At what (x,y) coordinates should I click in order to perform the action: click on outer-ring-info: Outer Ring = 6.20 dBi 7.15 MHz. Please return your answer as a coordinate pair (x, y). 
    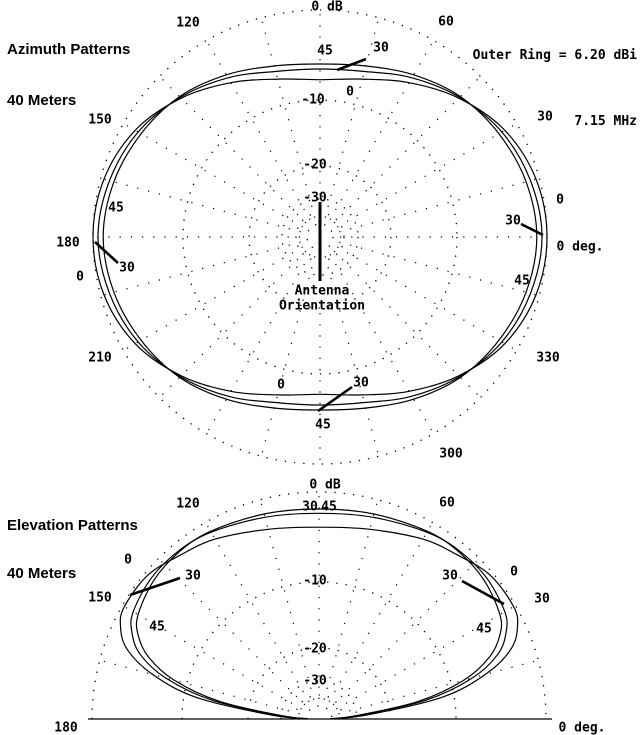
    Looking at the image, I should click on (555, 89).